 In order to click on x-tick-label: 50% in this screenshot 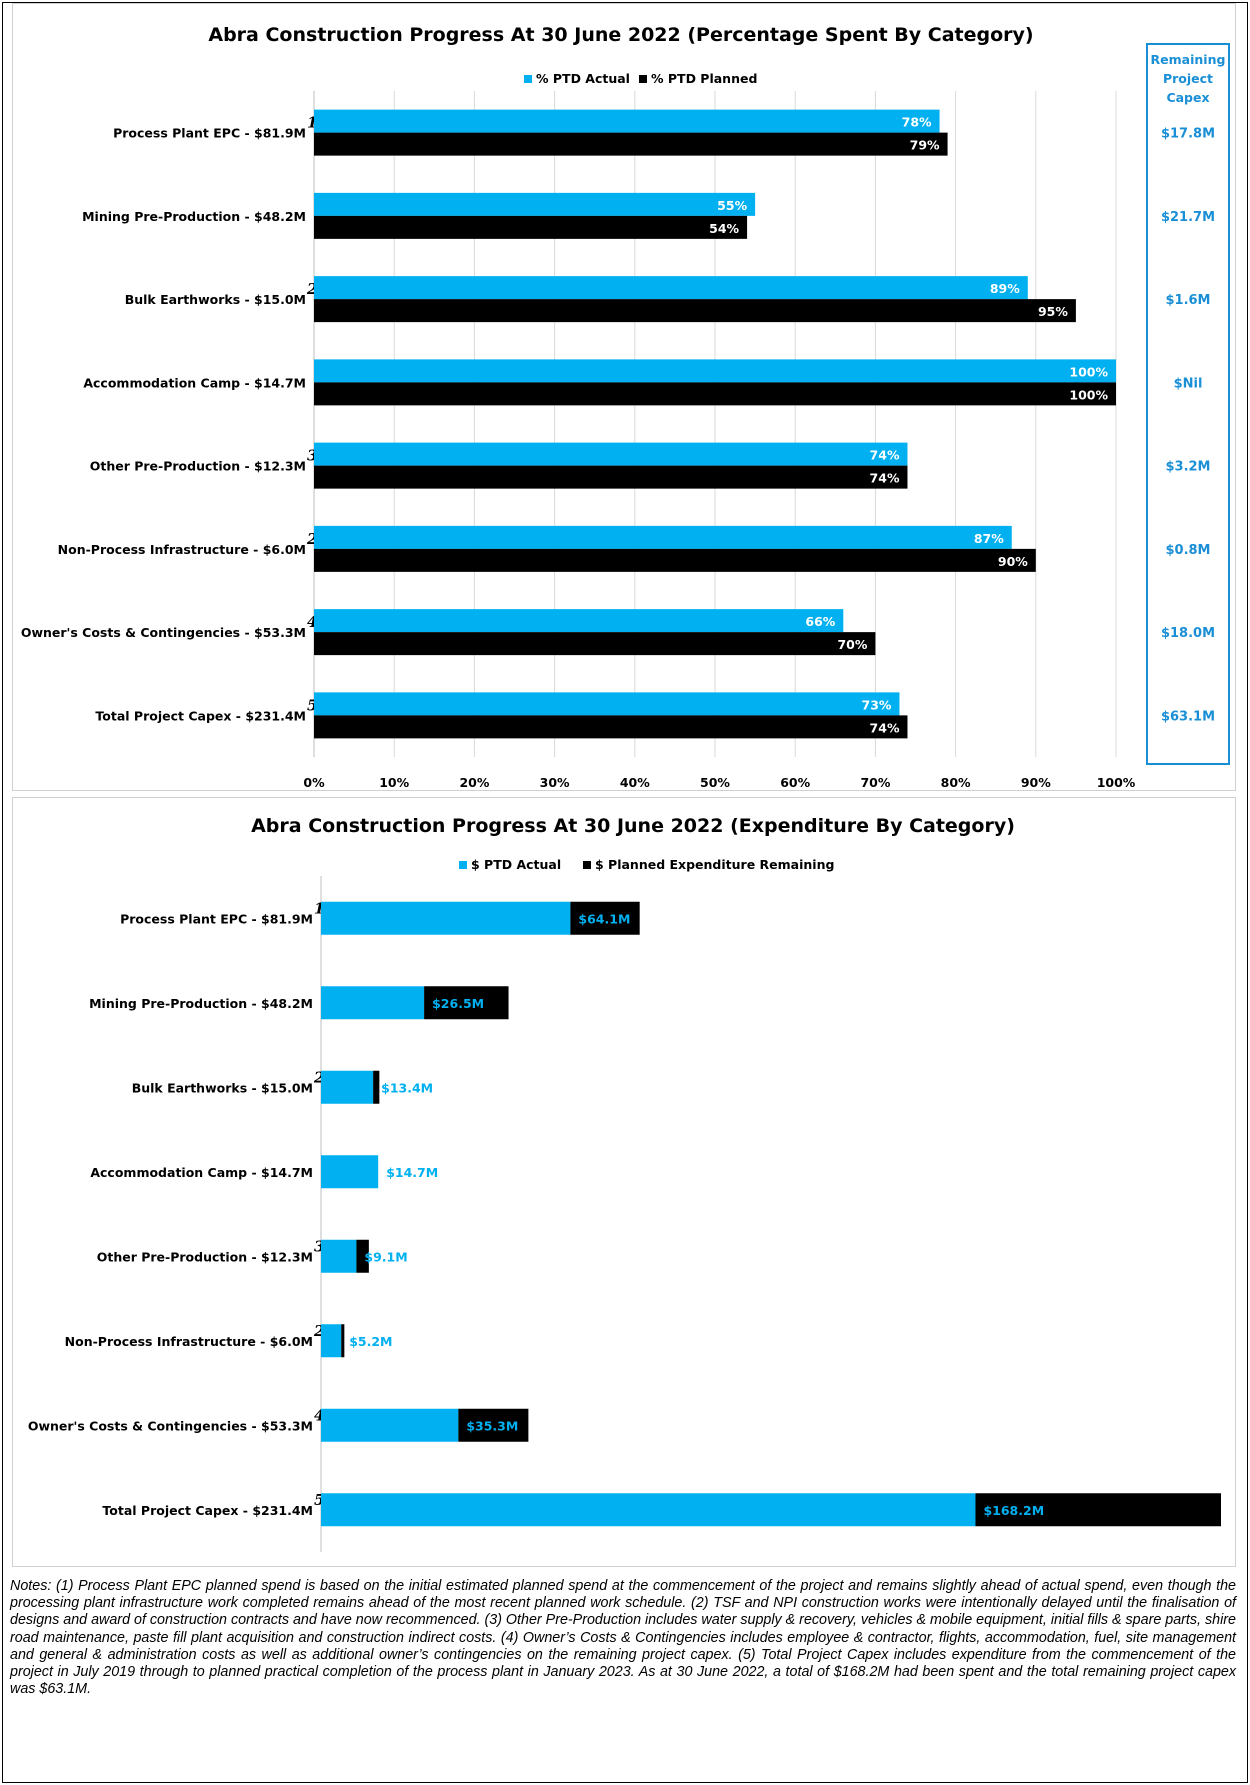, I will do `click(715, 782)`.